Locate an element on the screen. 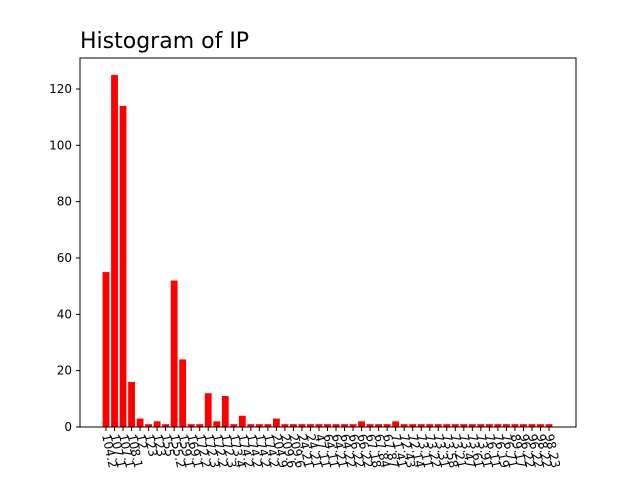 The width and height of the screenshot is (640, 480). x-tick-label: 155 is located at coordinates (168, 445).